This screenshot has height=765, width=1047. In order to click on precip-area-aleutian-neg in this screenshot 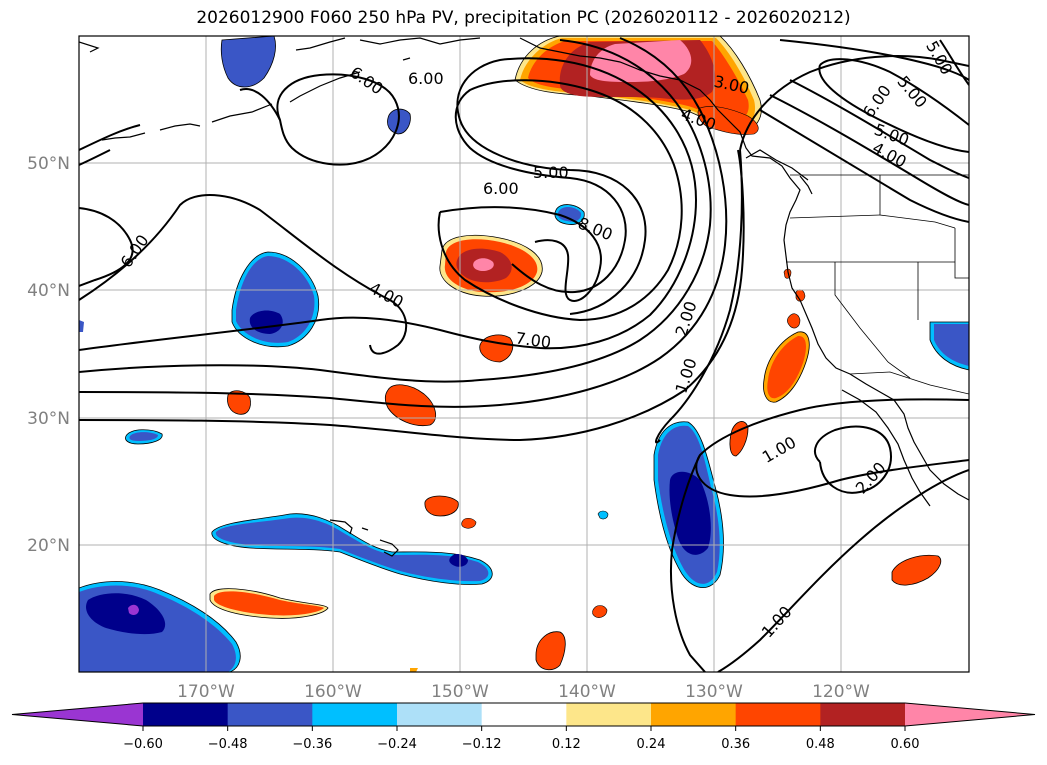, I will do `click(248, 62)`.